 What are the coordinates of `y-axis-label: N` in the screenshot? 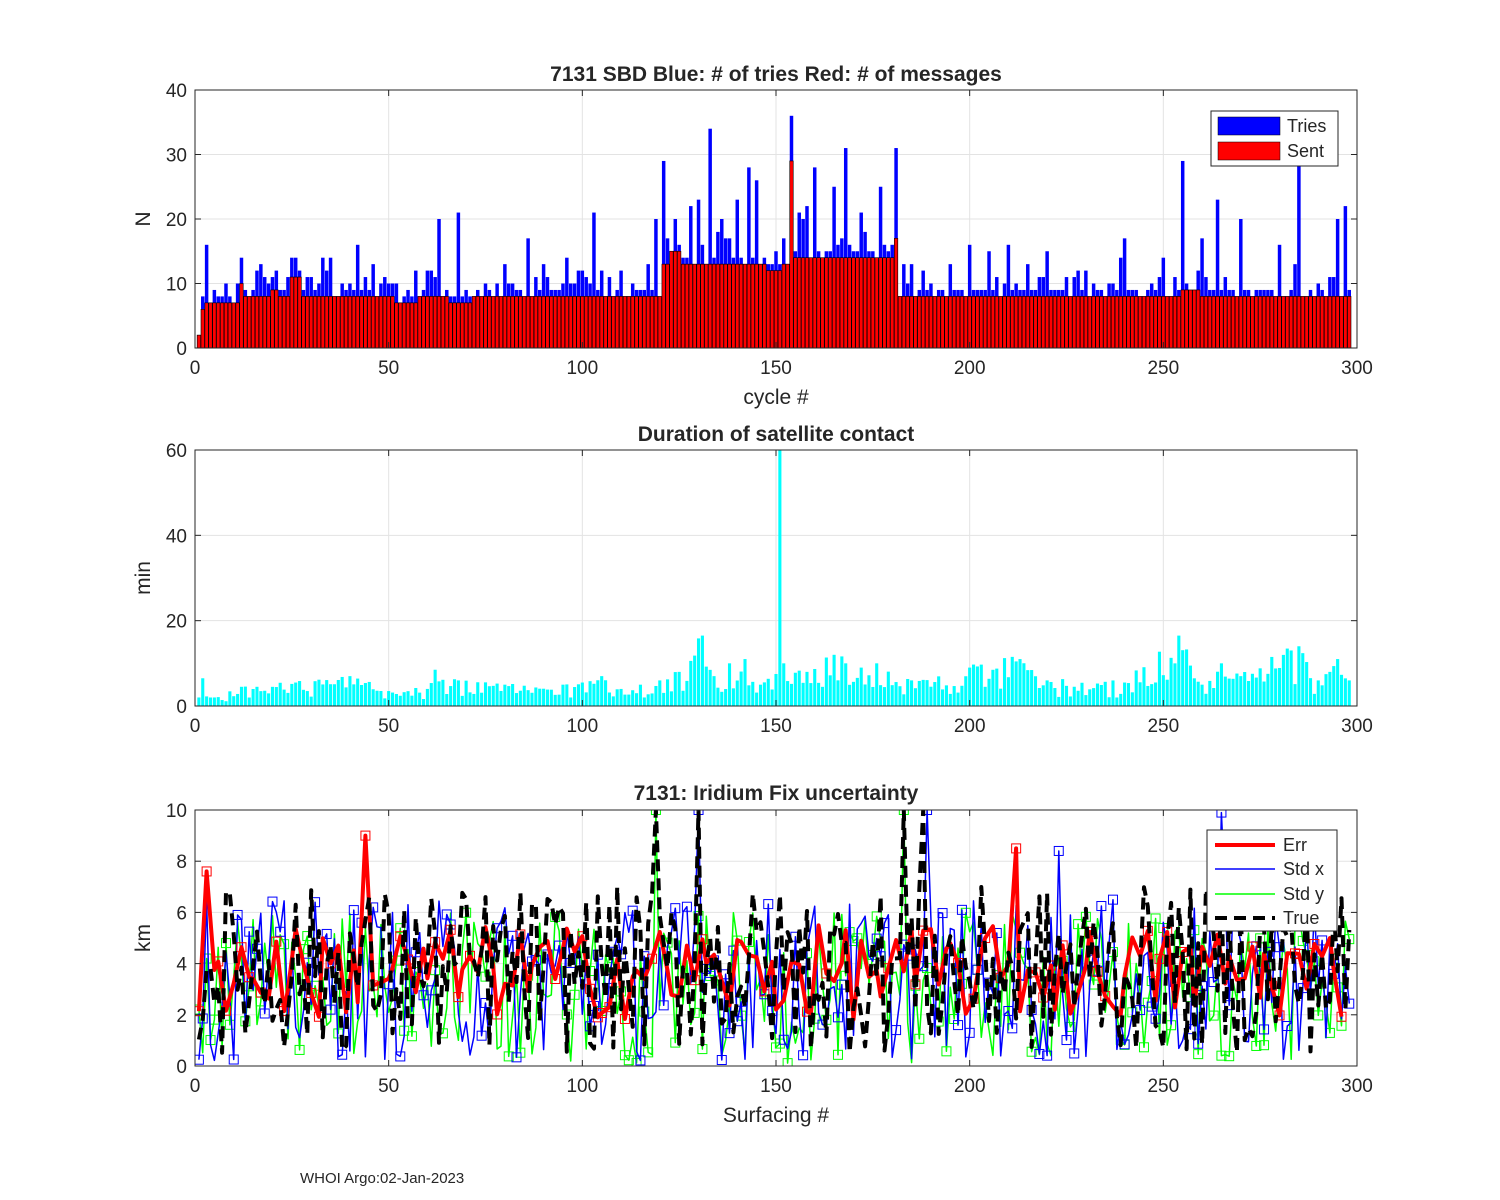 It's located at (143, 218).